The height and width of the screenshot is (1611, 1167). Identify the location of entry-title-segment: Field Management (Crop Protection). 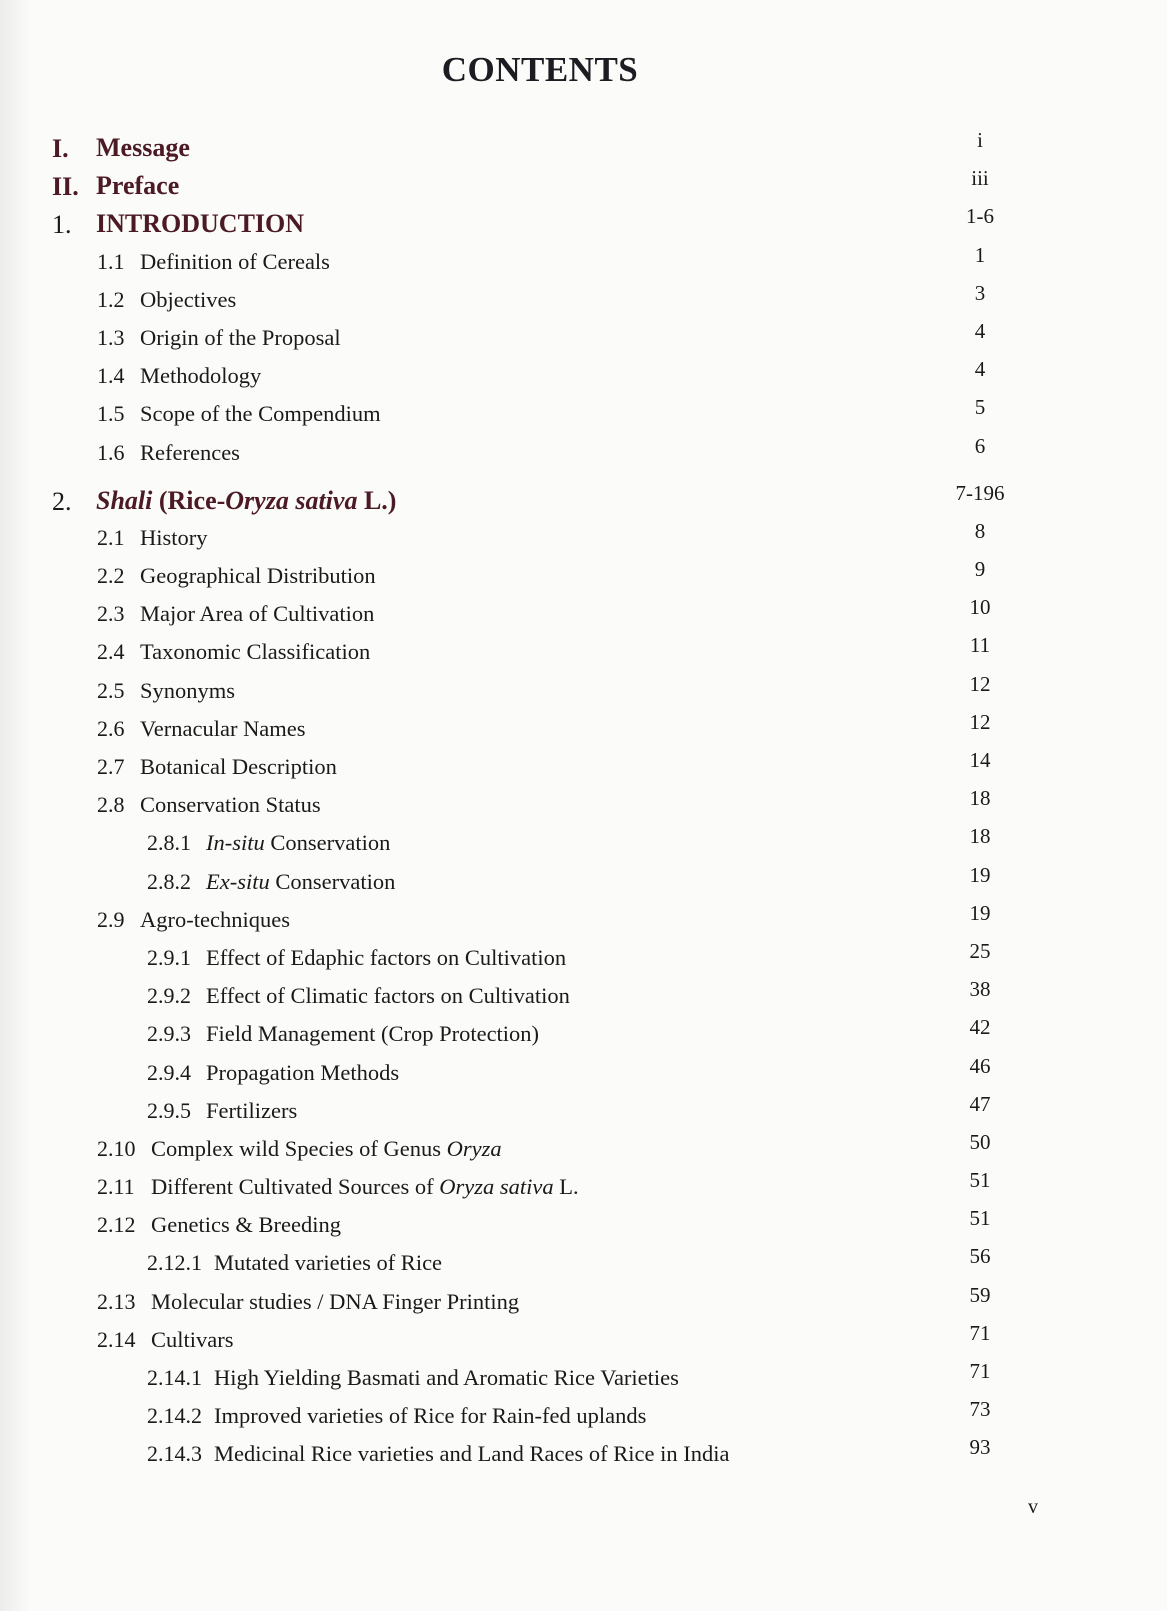
(373, 1034).